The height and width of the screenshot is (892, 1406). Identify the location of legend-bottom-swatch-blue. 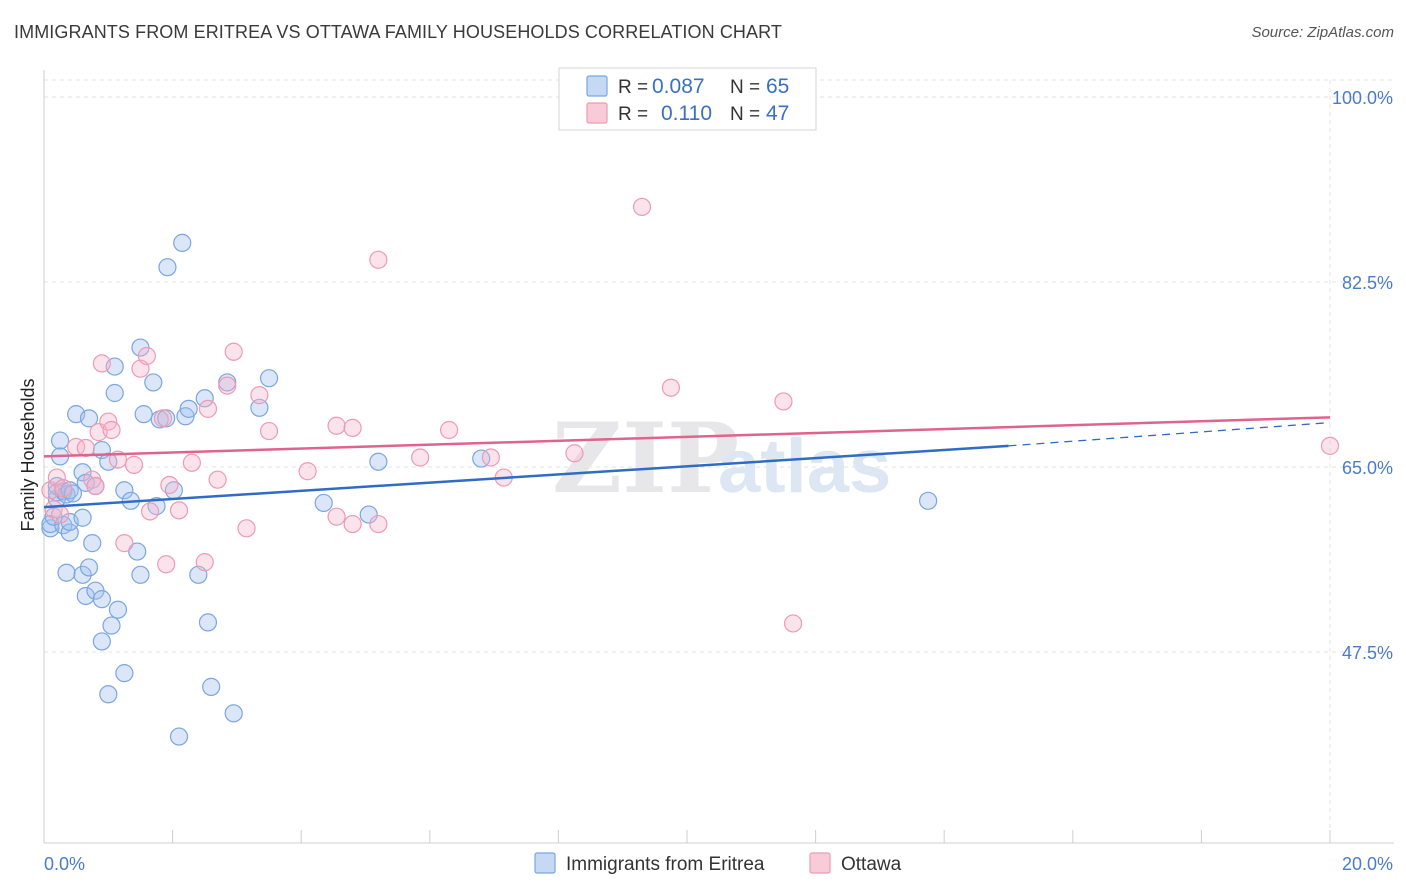
(545, 863).